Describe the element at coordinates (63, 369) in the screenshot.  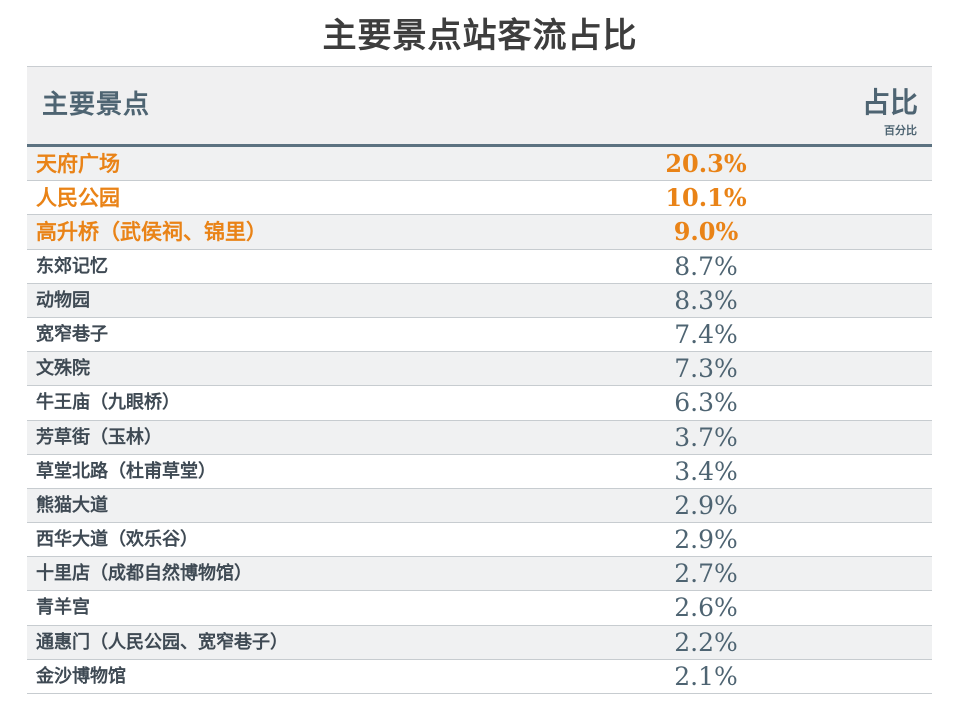
I see `attraction-name: 文殊院` at that location.